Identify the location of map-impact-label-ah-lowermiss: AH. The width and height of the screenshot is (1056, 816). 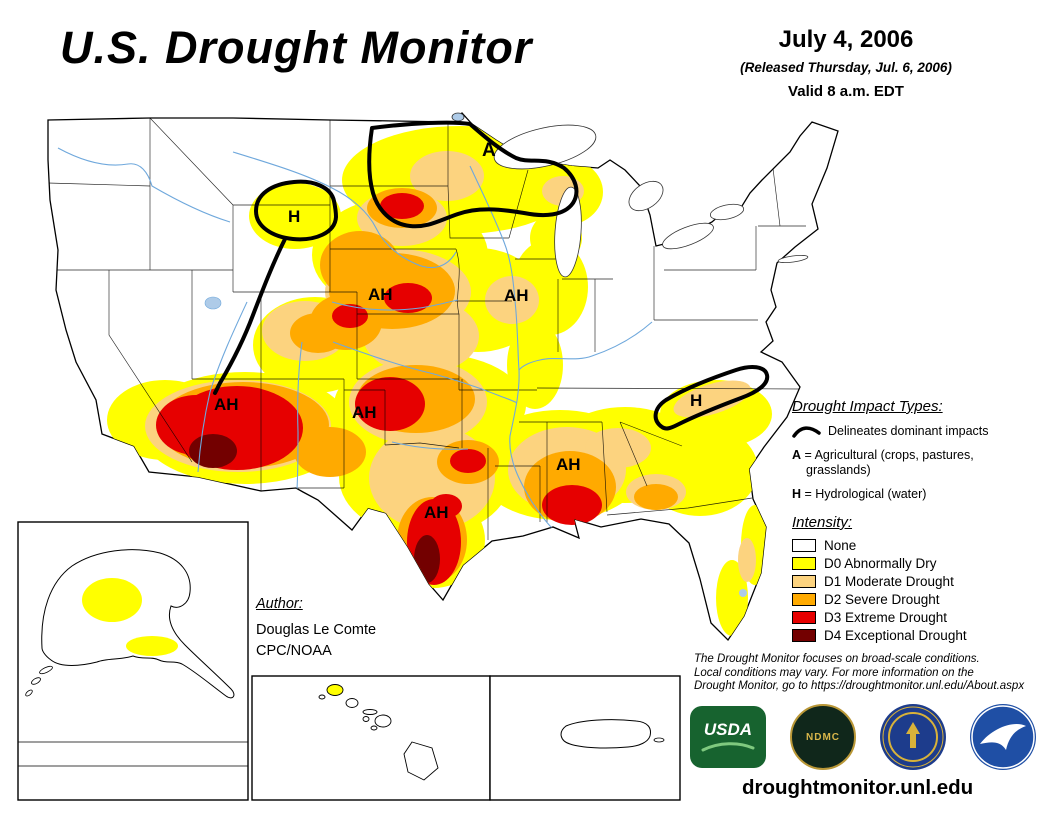
(568, 464).